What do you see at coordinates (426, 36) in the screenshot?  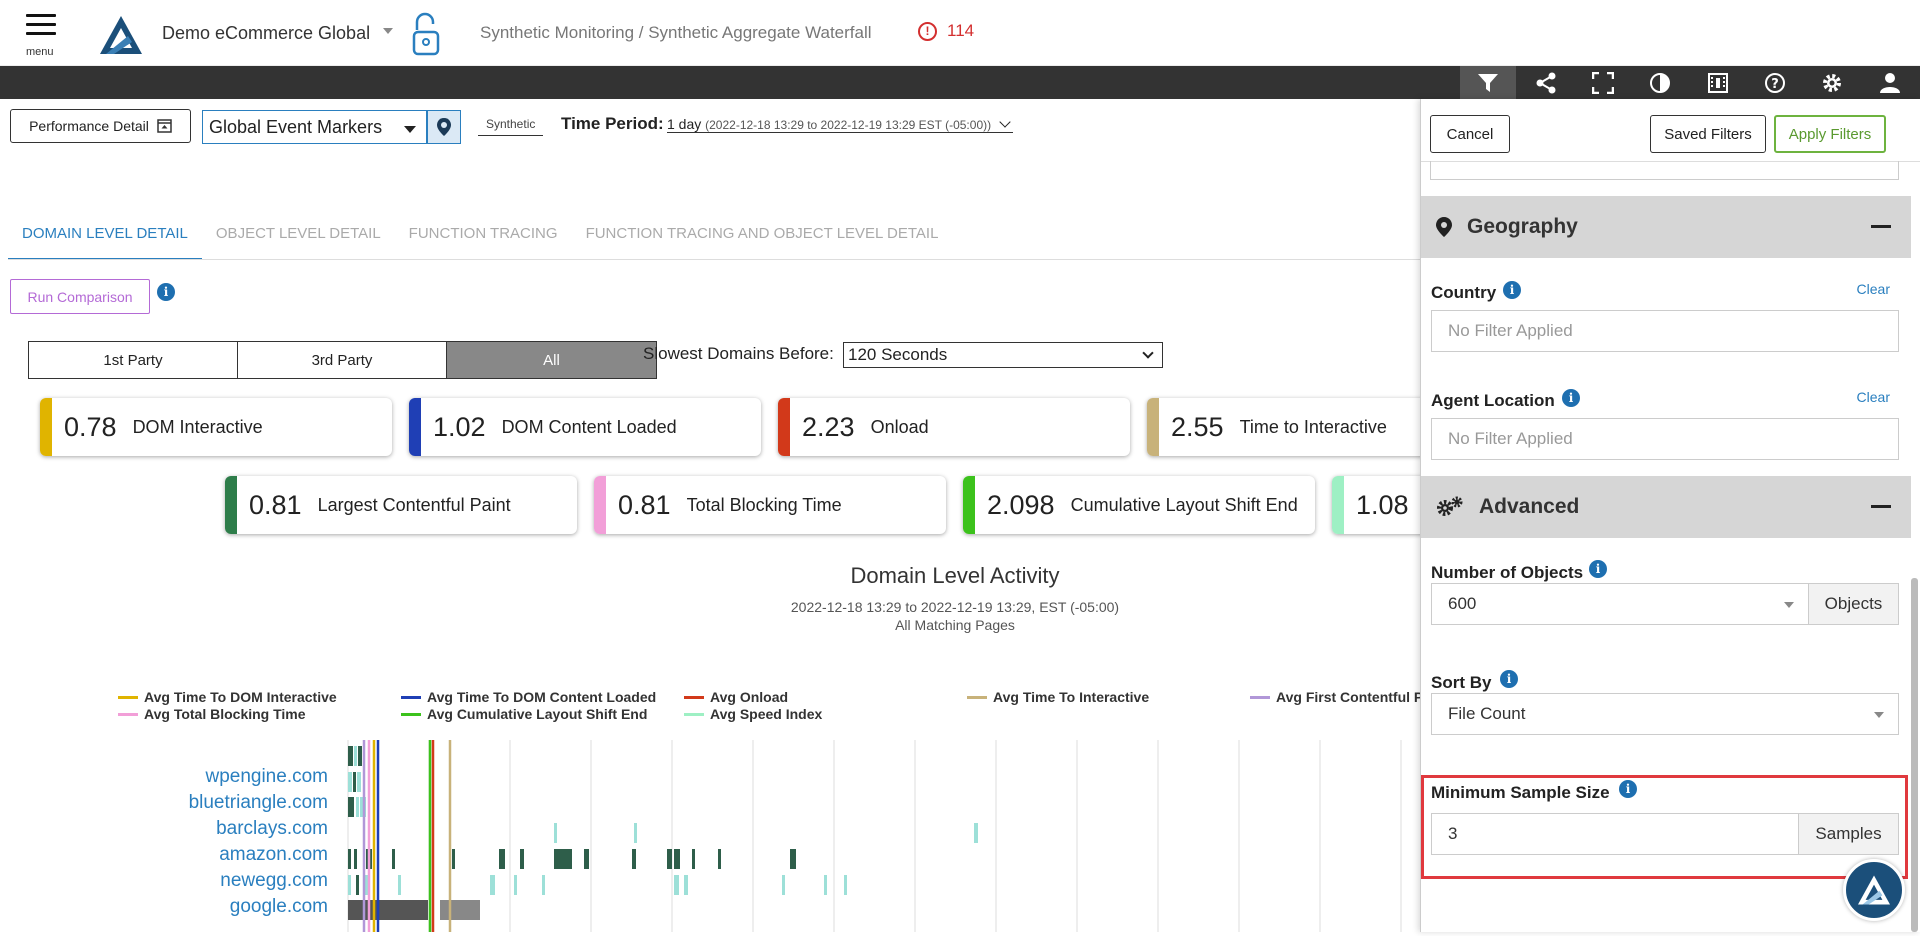 I see `unlock-icon` at bounding box center [426, 36].